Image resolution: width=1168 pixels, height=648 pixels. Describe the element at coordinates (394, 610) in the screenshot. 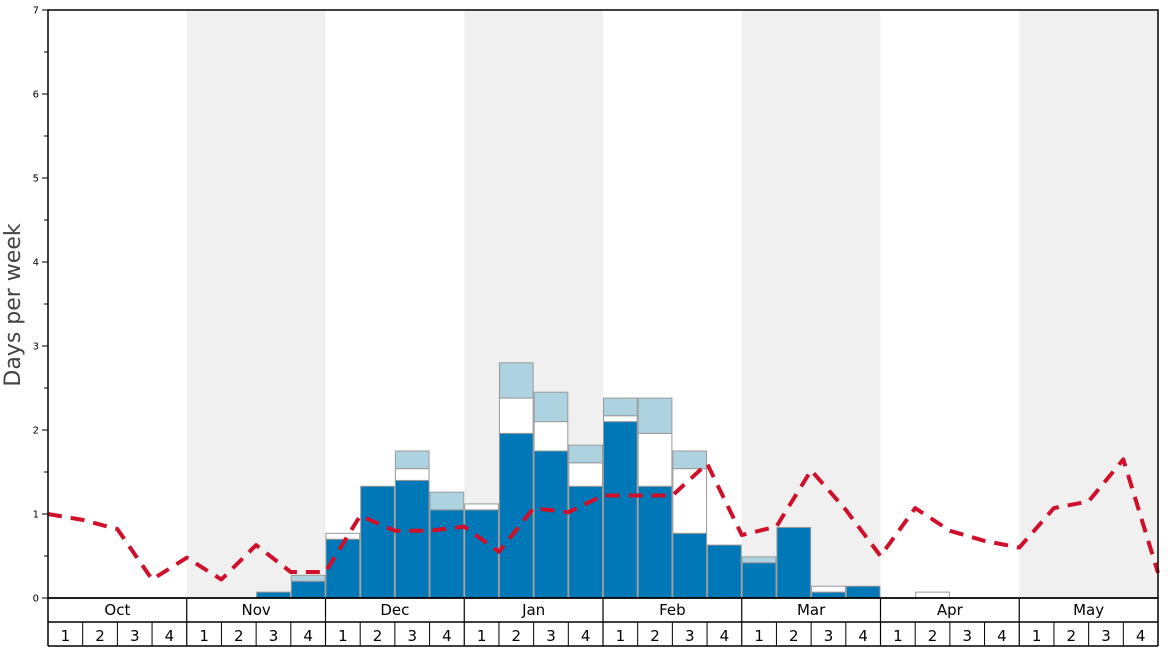

I see `month-label-dec: Dec` at that location.